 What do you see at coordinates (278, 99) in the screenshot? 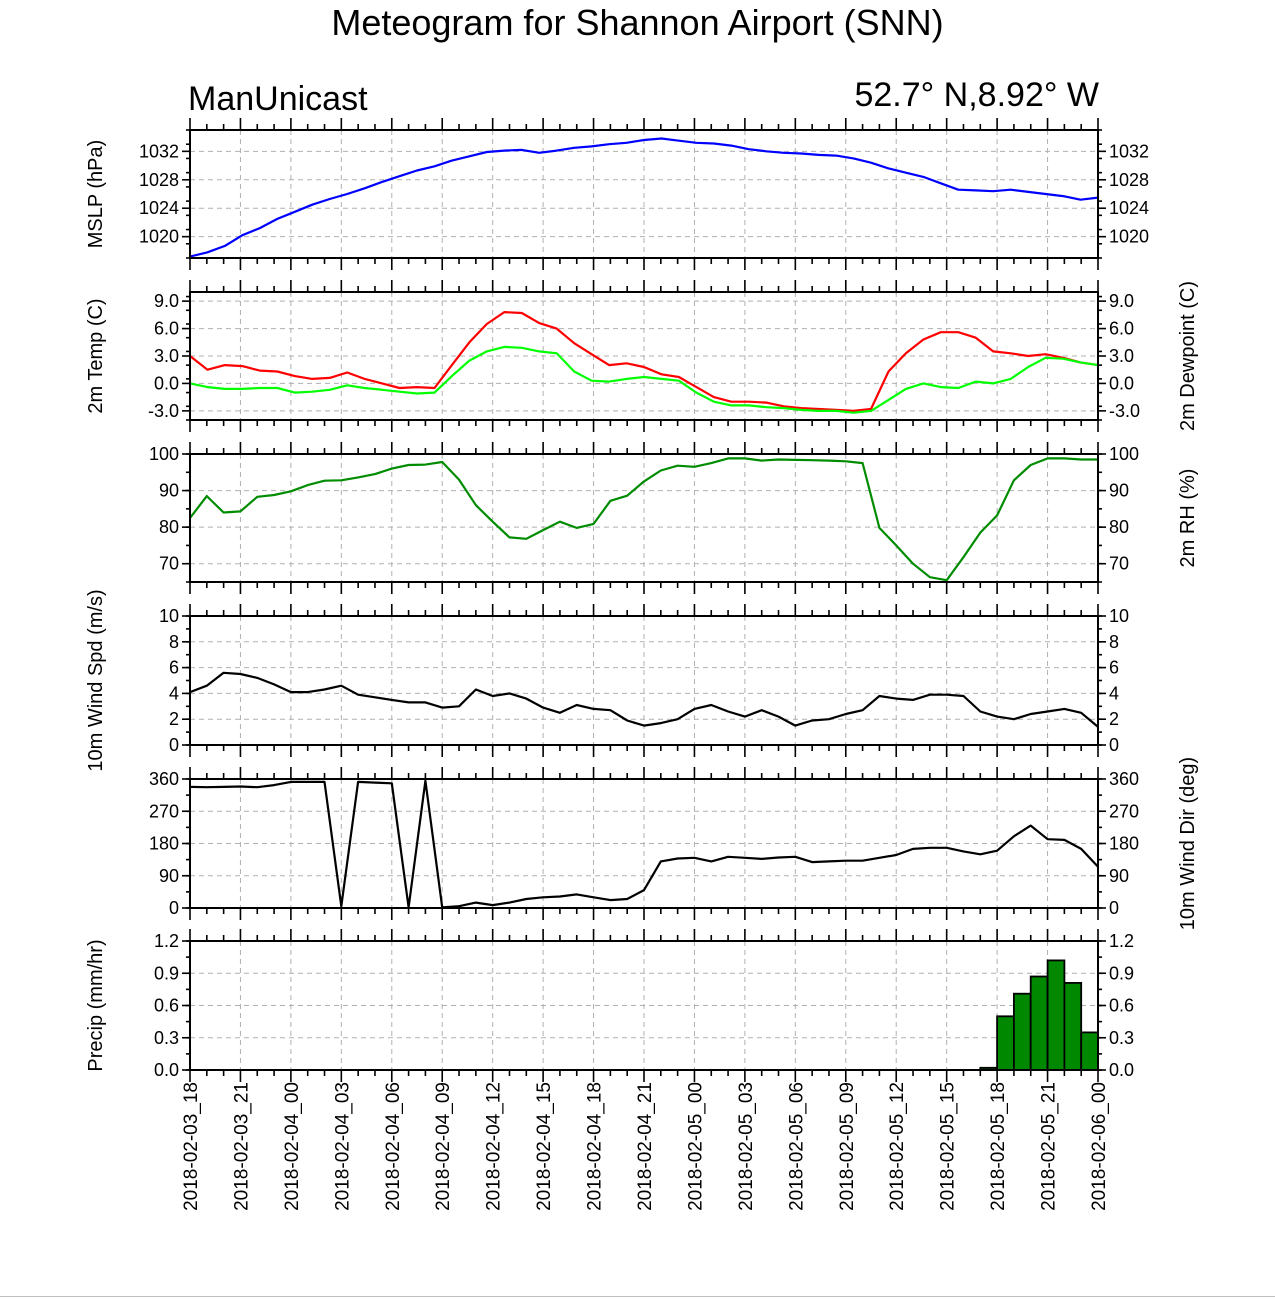
I see `model-name: ManUnicast` at bounding box center [278, 99].